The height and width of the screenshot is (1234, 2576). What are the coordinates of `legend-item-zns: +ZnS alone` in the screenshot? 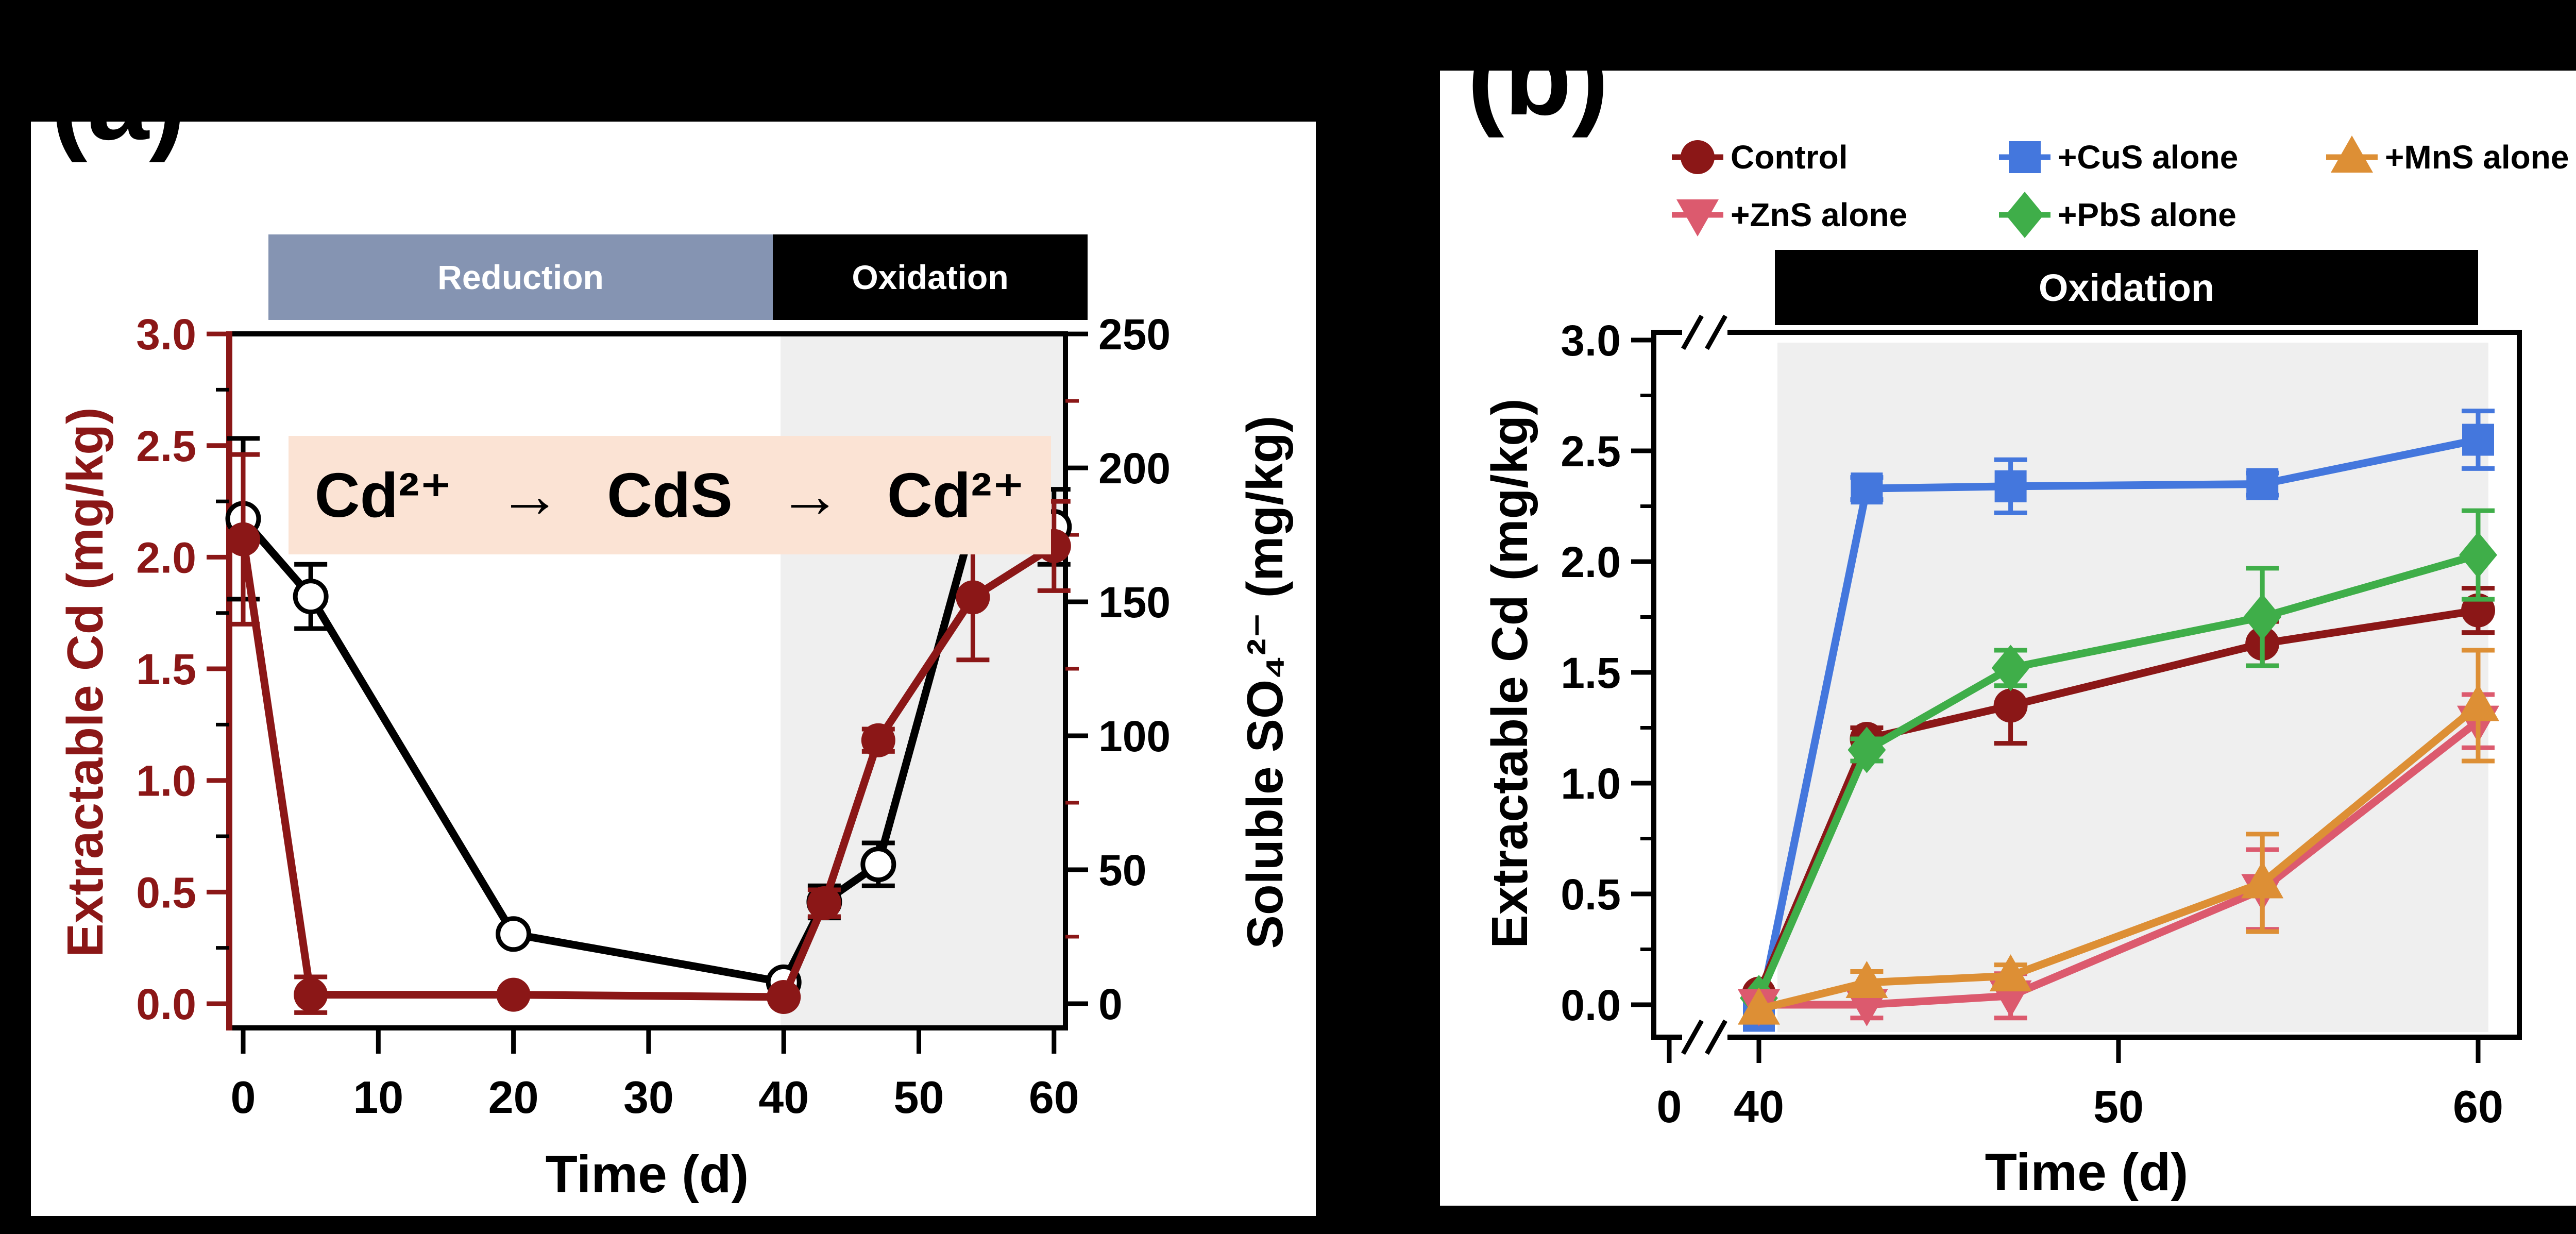 It's located at (1789, 215).